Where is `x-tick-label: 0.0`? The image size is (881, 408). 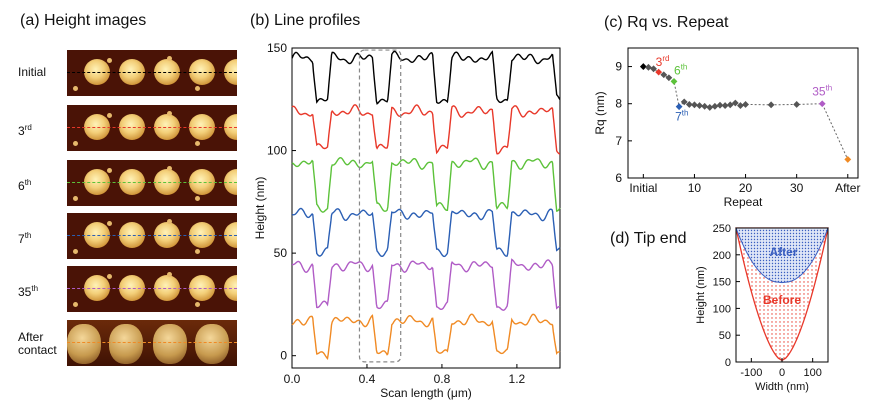
x-tick-label: 0.0 is located at coordinates (292, 379).